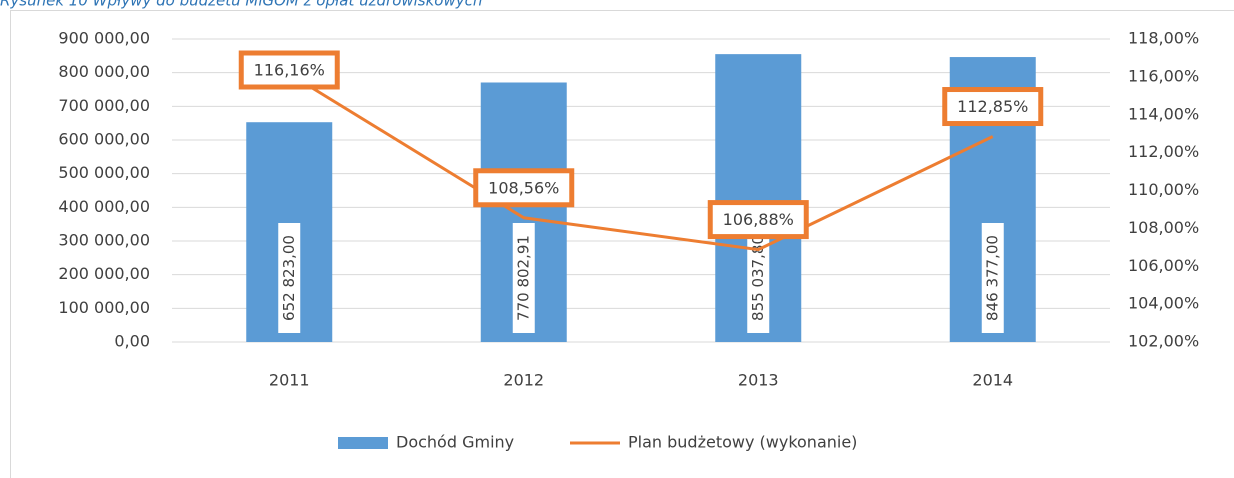 The height and width of the screenshot is (478, 1234). What do you see at coordinates (1163, 189) in the screenshot?
I see `y2-tick-label: 110,00%` at bounding box center [1163, 189].